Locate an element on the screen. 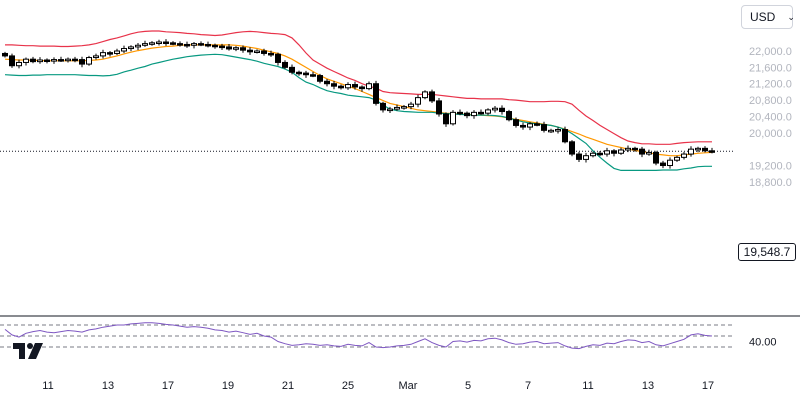 The width and height of the screenshot is (800, 400). x-tick-label: 17 is located at coordinates (708, 386).